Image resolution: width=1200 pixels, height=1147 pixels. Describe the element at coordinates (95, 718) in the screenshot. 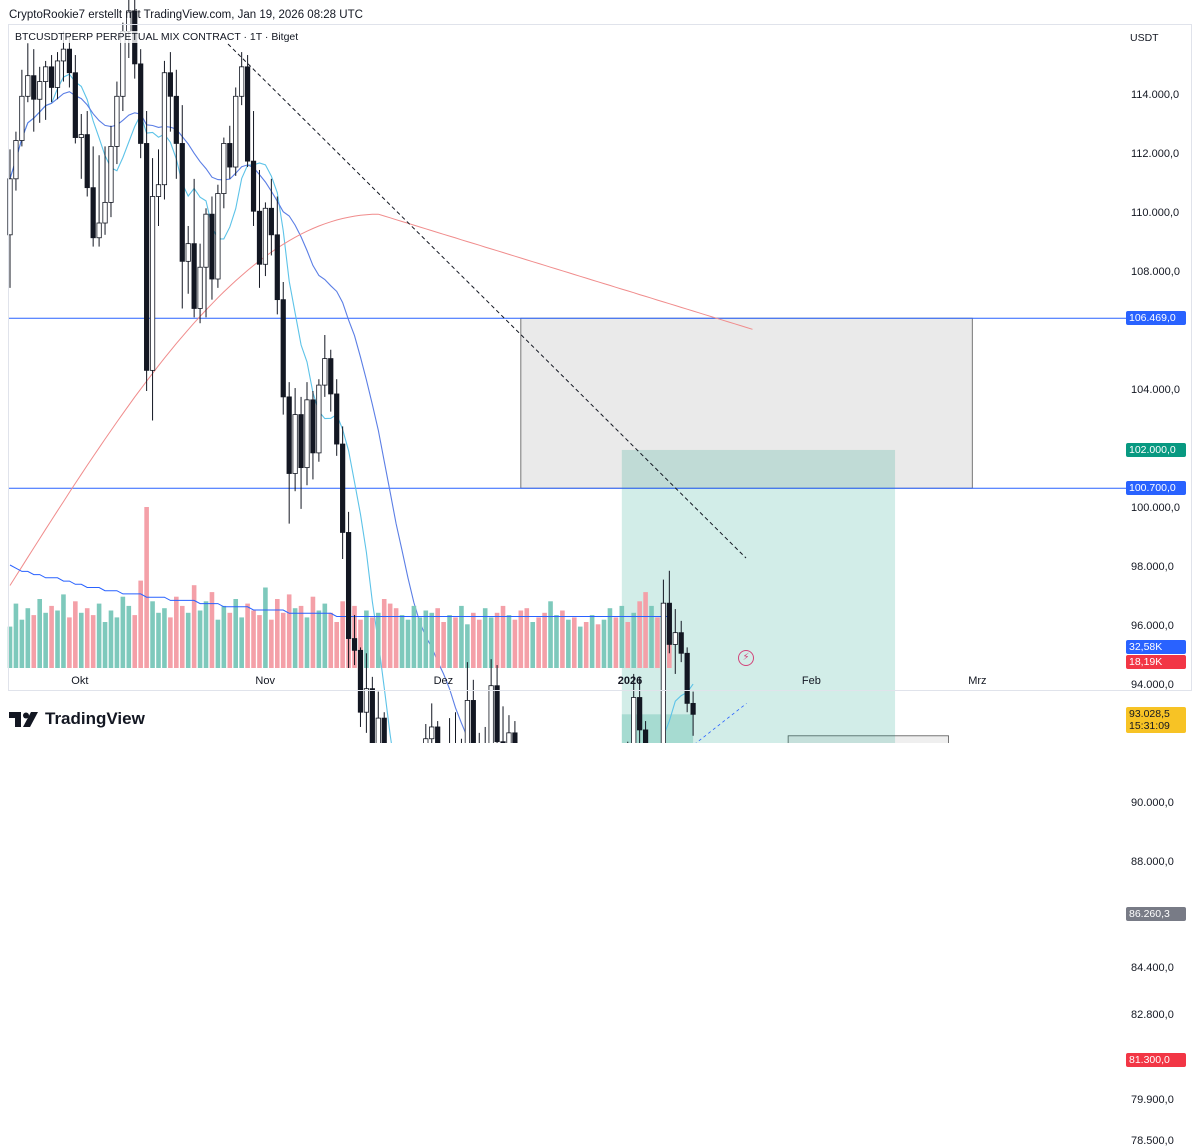

I see `brand-name: TradingView` at that location.